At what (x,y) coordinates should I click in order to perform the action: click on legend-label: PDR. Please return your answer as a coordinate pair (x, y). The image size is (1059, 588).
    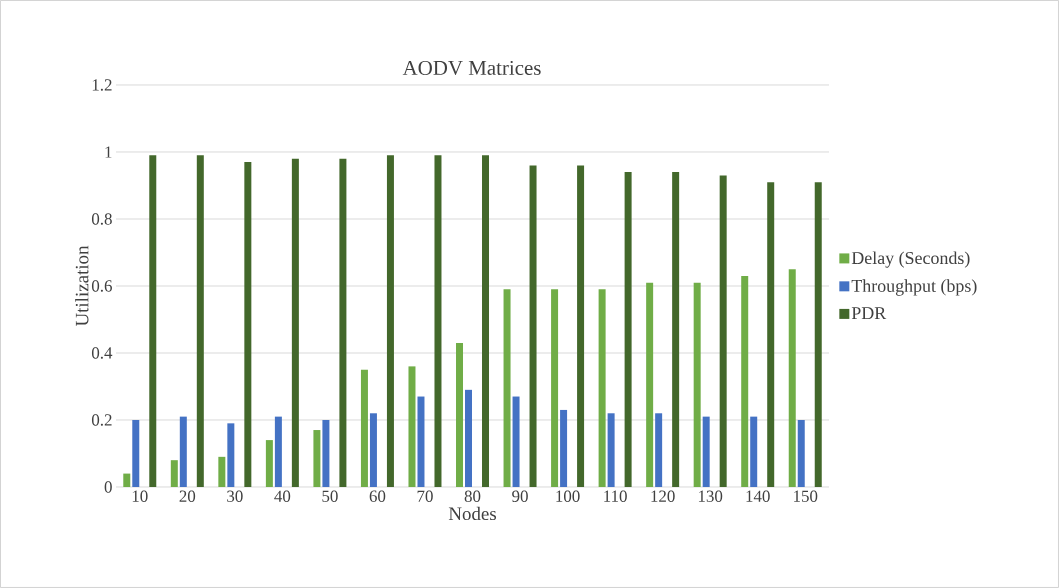
    Looking at the image, I should click on (869, 313).